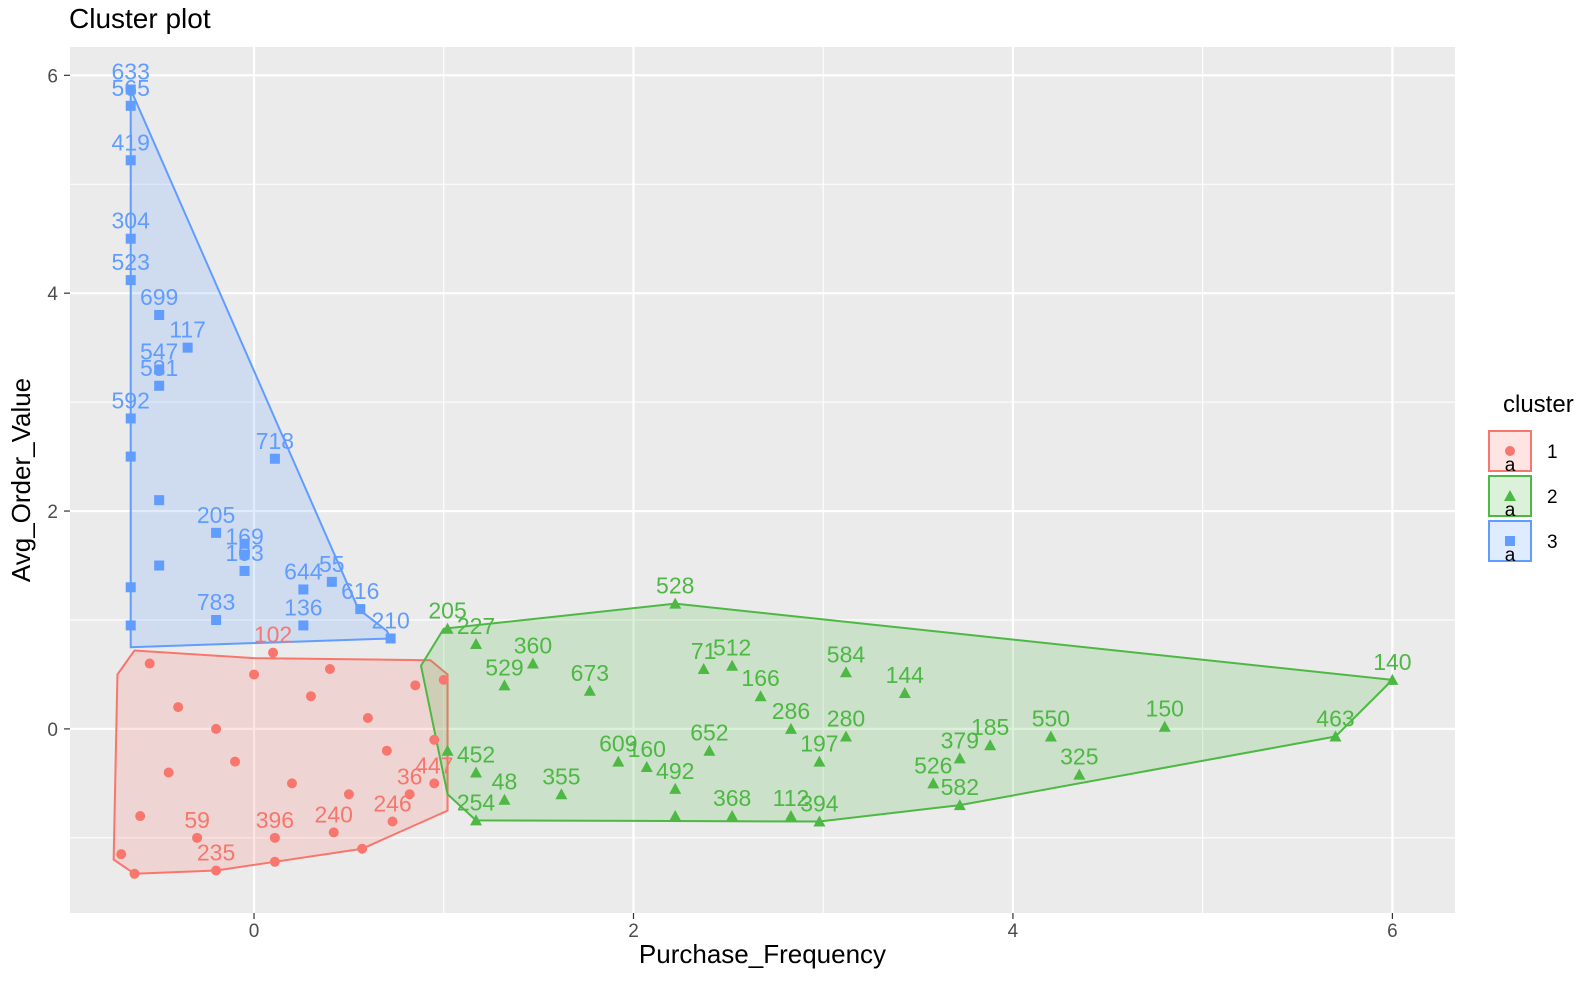 The height and width of the screenshot is (993, 1589). What do you see at coordinates (447, 611) in the screenshot?
I see `cluster-2-point-label: 205` at bounding box center [447, 611].